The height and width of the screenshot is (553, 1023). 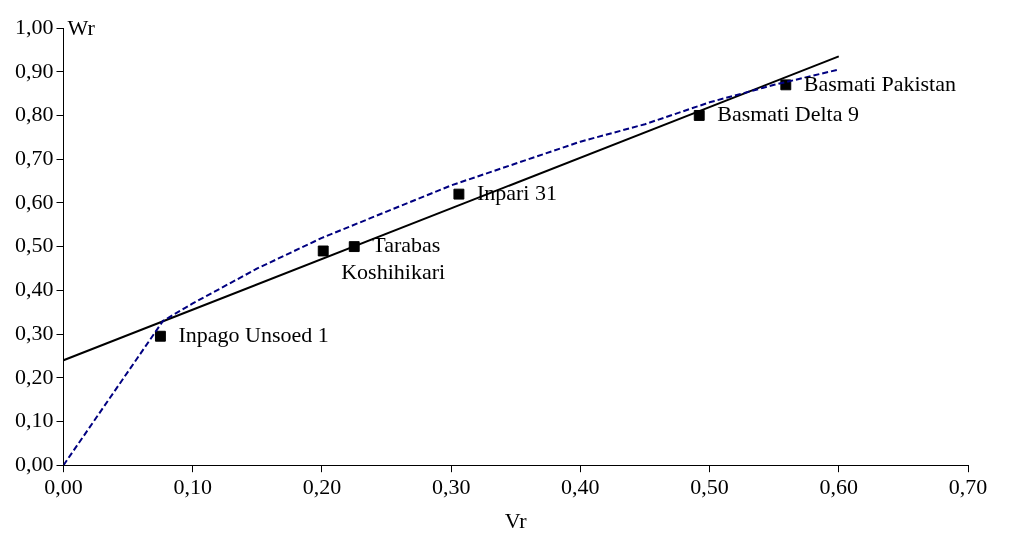 What do you see at coordinates (192, 487) in the screenshot?
I see `x-tick-label: 0,10` at bounding box center [192, 487].